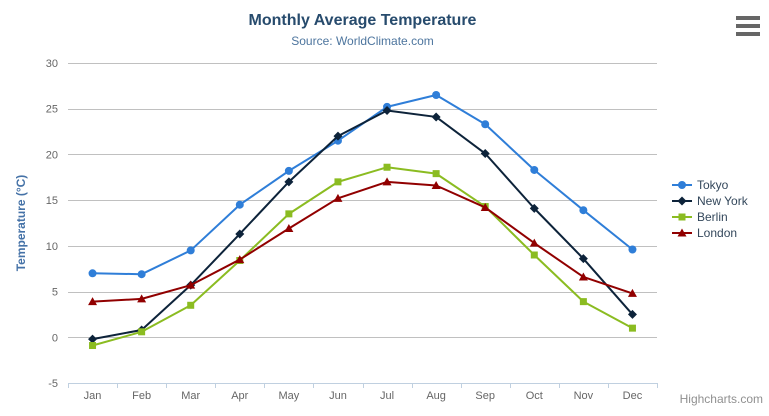 Image resolution: width=769 pixels, height=416 pixels. Describe the element at coordinates (387, 396) in the screenshot. I see `x-axis-label: Jul` at that location.